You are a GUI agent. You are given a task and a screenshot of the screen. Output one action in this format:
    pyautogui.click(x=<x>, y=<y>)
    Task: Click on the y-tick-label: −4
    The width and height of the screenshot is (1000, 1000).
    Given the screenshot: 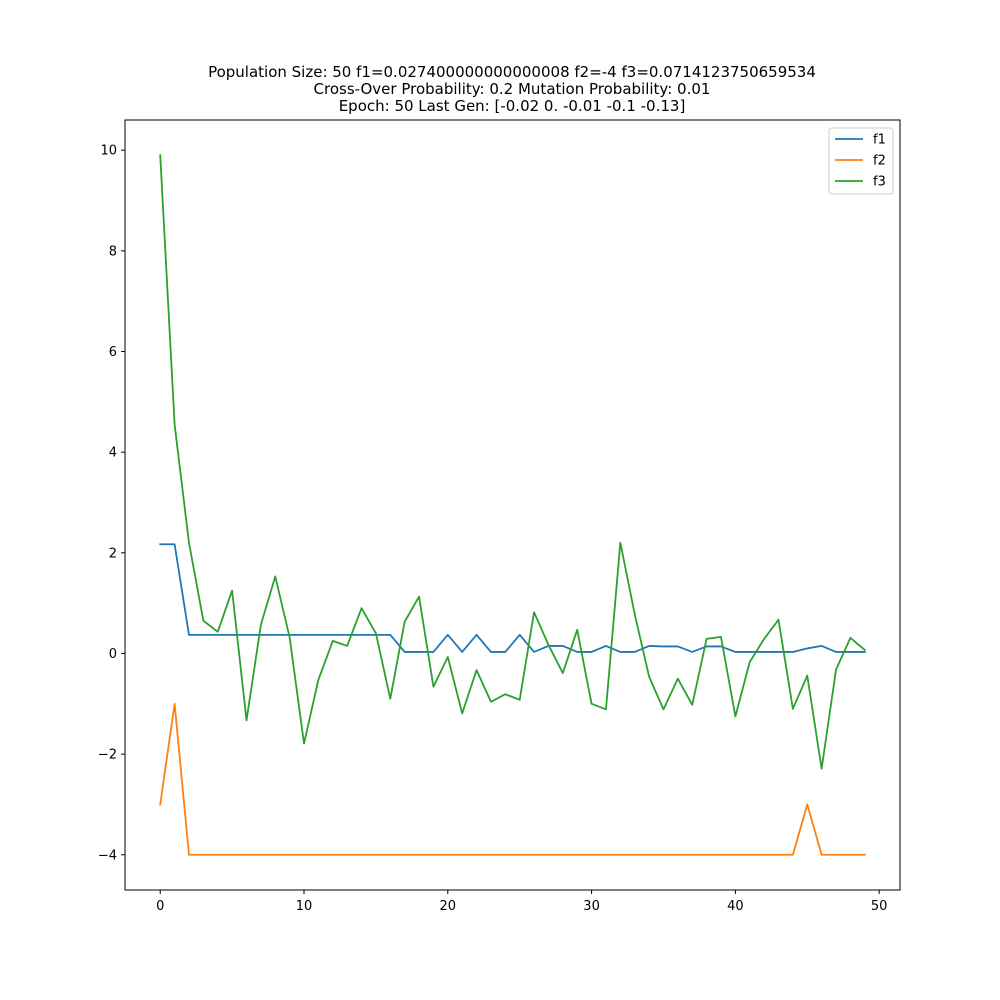 What is the action you would take?
    pyautogui.click(x=107, y=855)
    